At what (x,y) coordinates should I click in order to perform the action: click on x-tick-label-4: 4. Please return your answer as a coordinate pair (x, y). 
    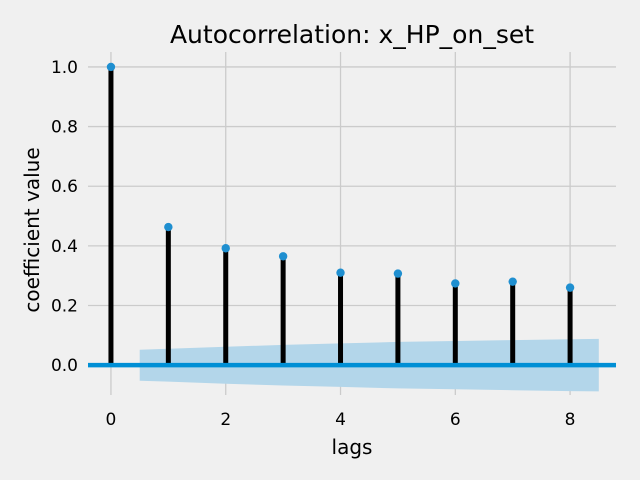
    Looking at the image, I should click on (340, 420).